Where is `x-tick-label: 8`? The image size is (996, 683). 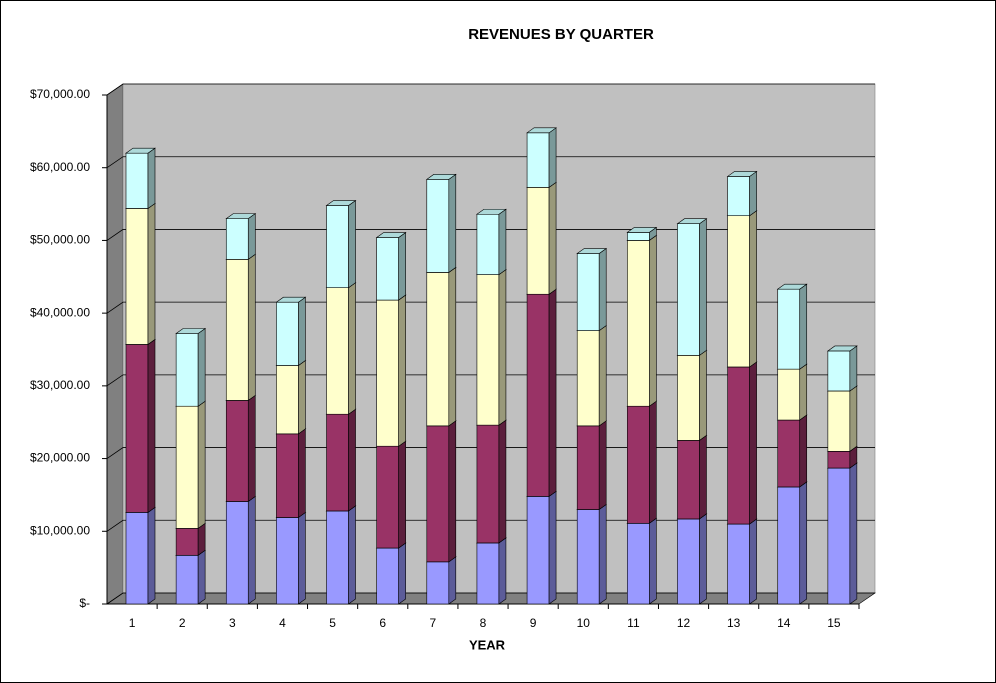 x-tick-label: 8 is located at coordinates (483, 623).